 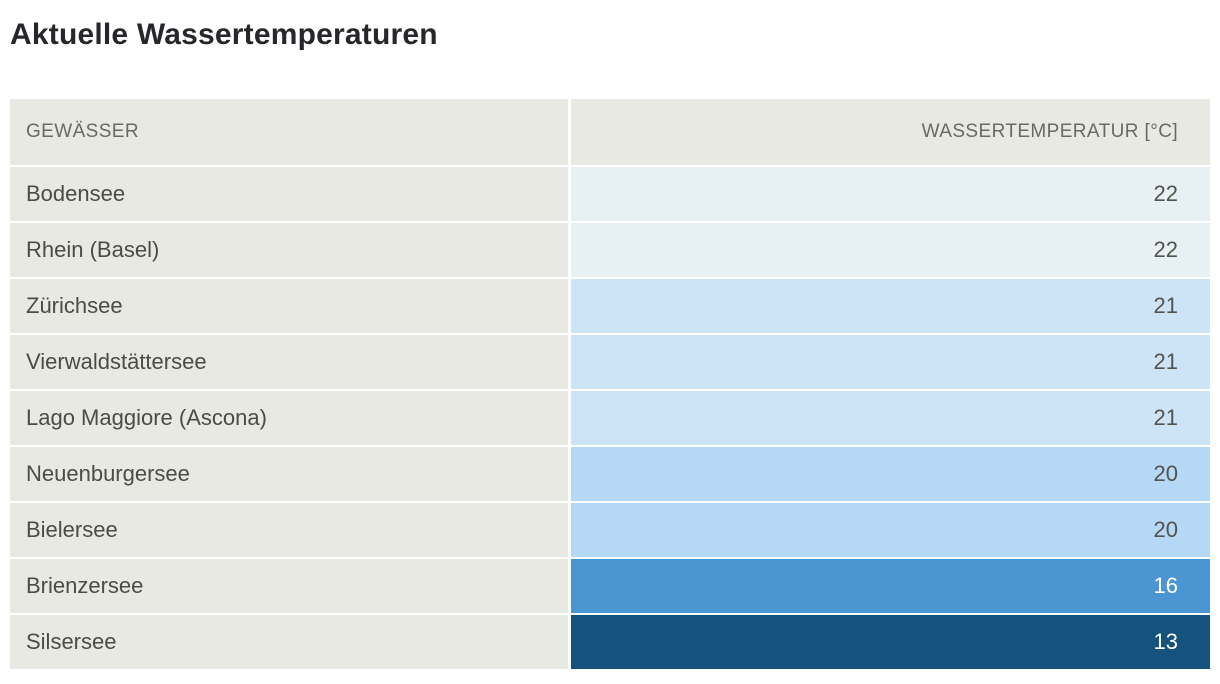 What do you see at coordinates (289, 132) in the screenshot?
I see `column-header-gewaesser: GEWÄSSER` at bounding box center [289, 132].